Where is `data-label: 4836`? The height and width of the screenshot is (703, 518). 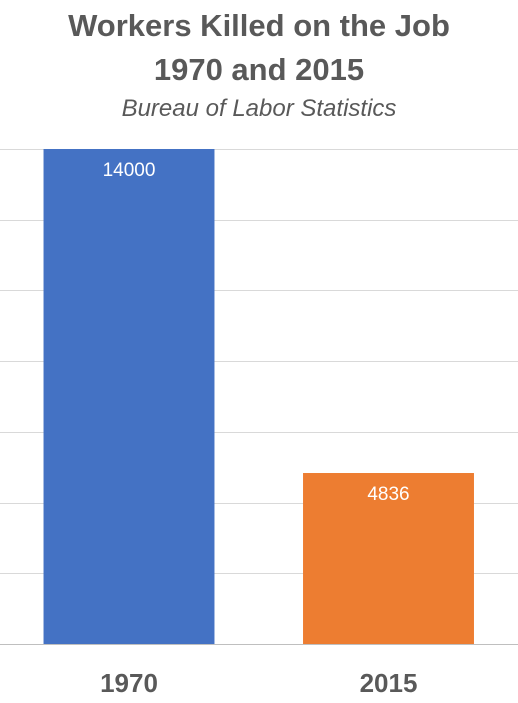 data-label: 4836 is located at coordinates (388, 494).